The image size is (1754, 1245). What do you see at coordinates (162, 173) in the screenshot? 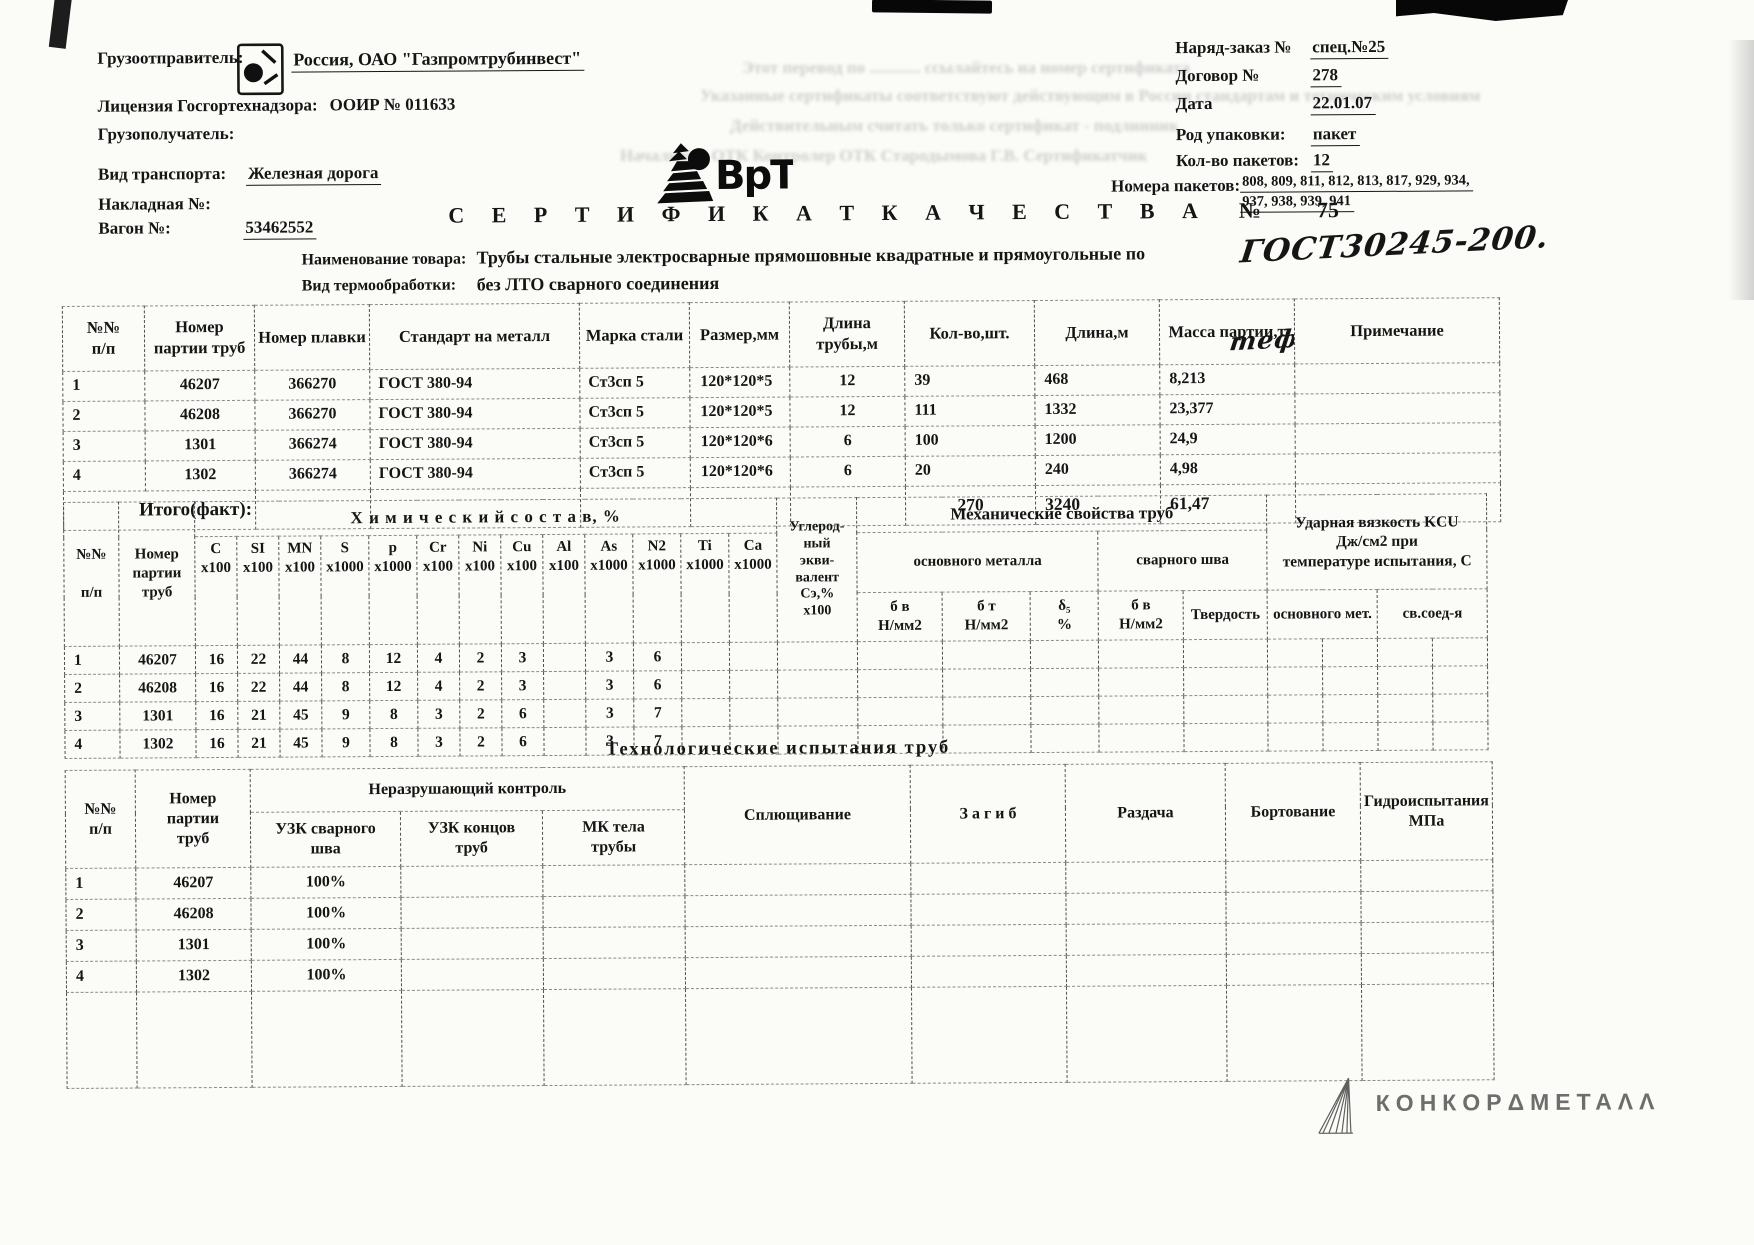
I see `transport-label: Вид транспорта:` at bounding box center [162, 173].